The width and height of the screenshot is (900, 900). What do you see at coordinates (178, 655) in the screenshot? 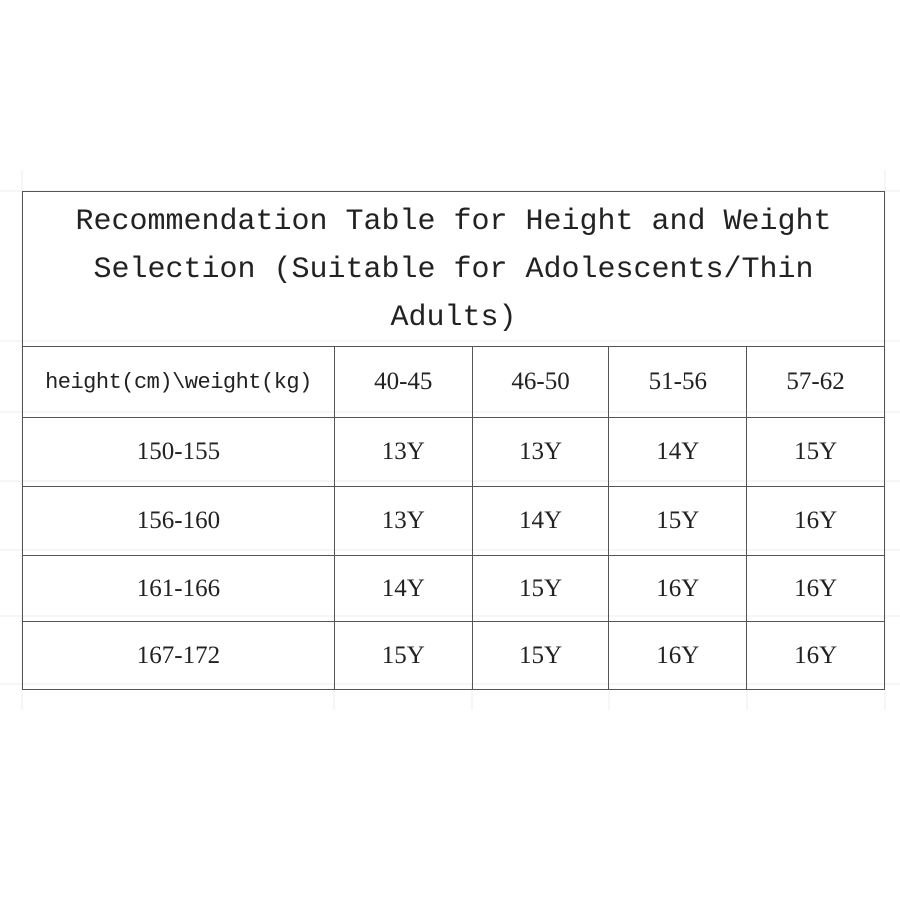
I see `height-cell: 167-172` at bounding box center [178, 655].